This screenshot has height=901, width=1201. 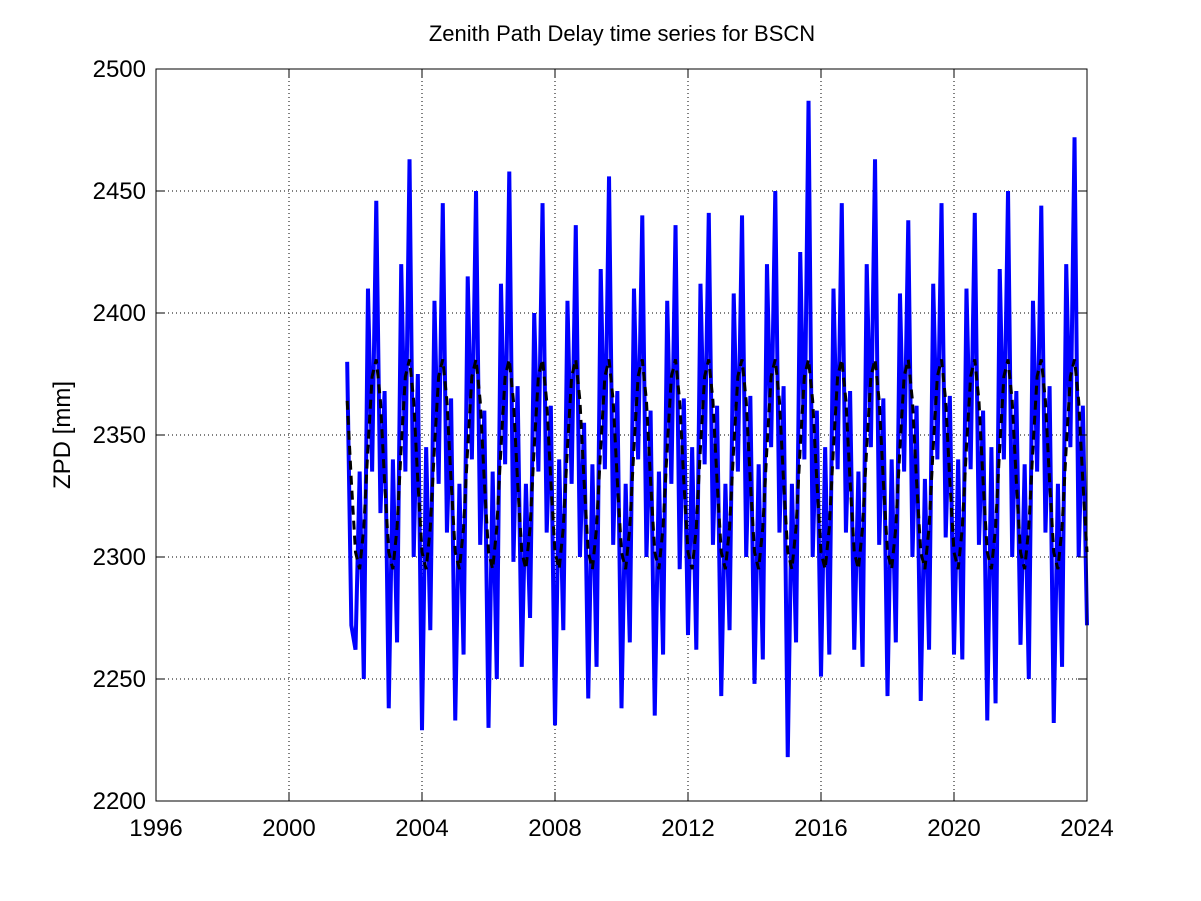 What do you see at coordinates (820, 828) in the screenshot?
I see `x-tick-label: 2016` at bounding box center [820, 828].